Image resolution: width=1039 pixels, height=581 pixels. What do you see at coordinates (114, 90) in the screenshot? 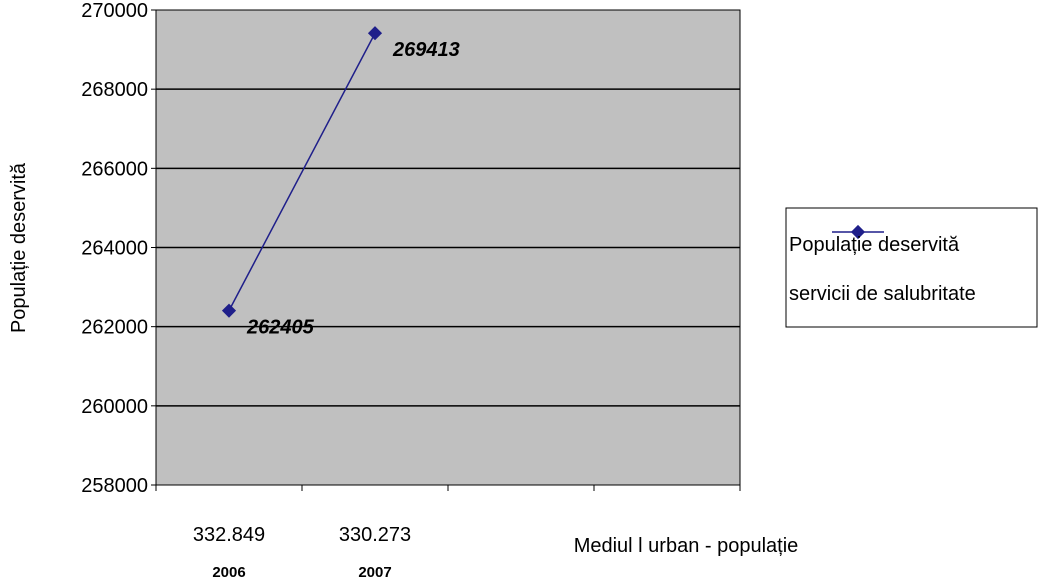
I see `y-tick-label: 268000` at bounding box center [114, 90].